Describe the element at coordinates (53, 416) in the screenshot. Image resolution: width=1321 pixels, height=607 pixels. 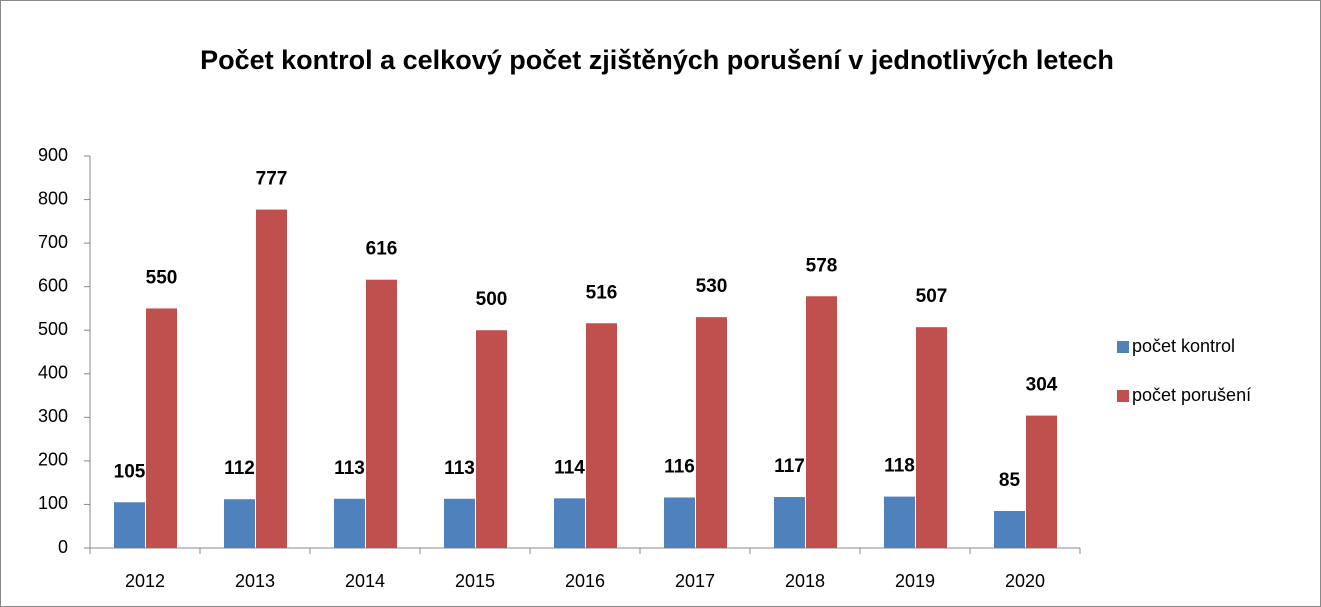
I see `y-tick-label: 300` at that location.